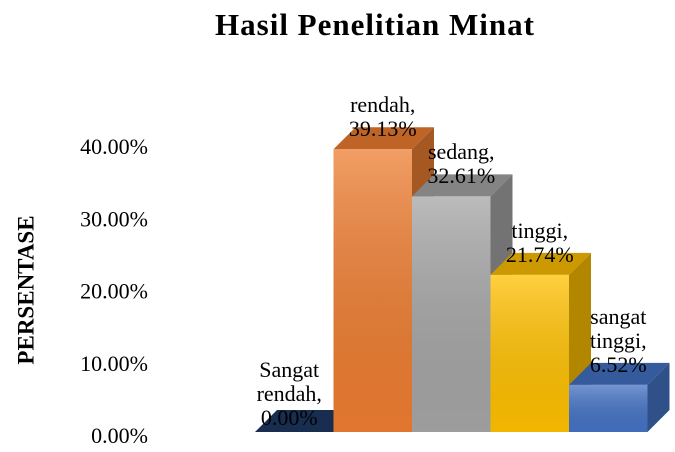  I want to click on data-label: sangat tinggi, 6.52%, so click(618, 340).